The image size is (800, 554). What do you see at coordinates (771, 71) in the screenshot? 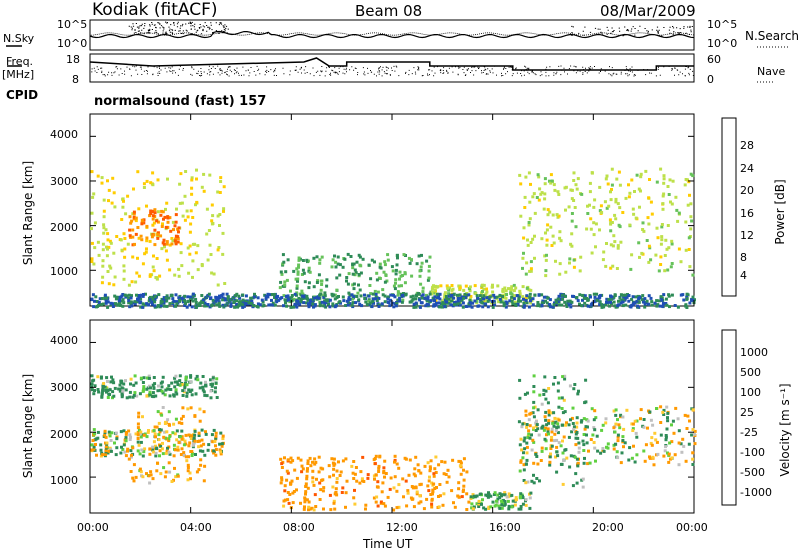
I see `nave-label: Nave` at bounding box center [771, 71].